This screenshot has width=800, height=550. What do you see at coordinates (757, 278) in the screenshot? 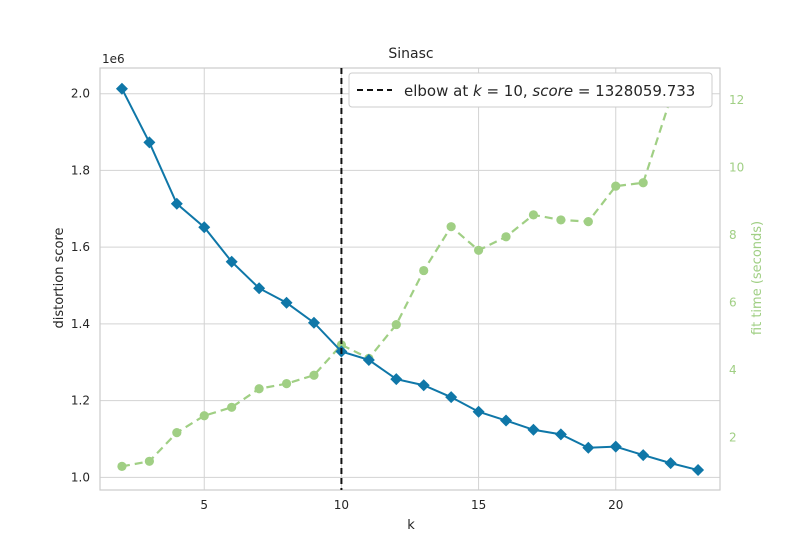
I see `y2-axis-label: fit time (seconds)` at bounding box center [757, 278].